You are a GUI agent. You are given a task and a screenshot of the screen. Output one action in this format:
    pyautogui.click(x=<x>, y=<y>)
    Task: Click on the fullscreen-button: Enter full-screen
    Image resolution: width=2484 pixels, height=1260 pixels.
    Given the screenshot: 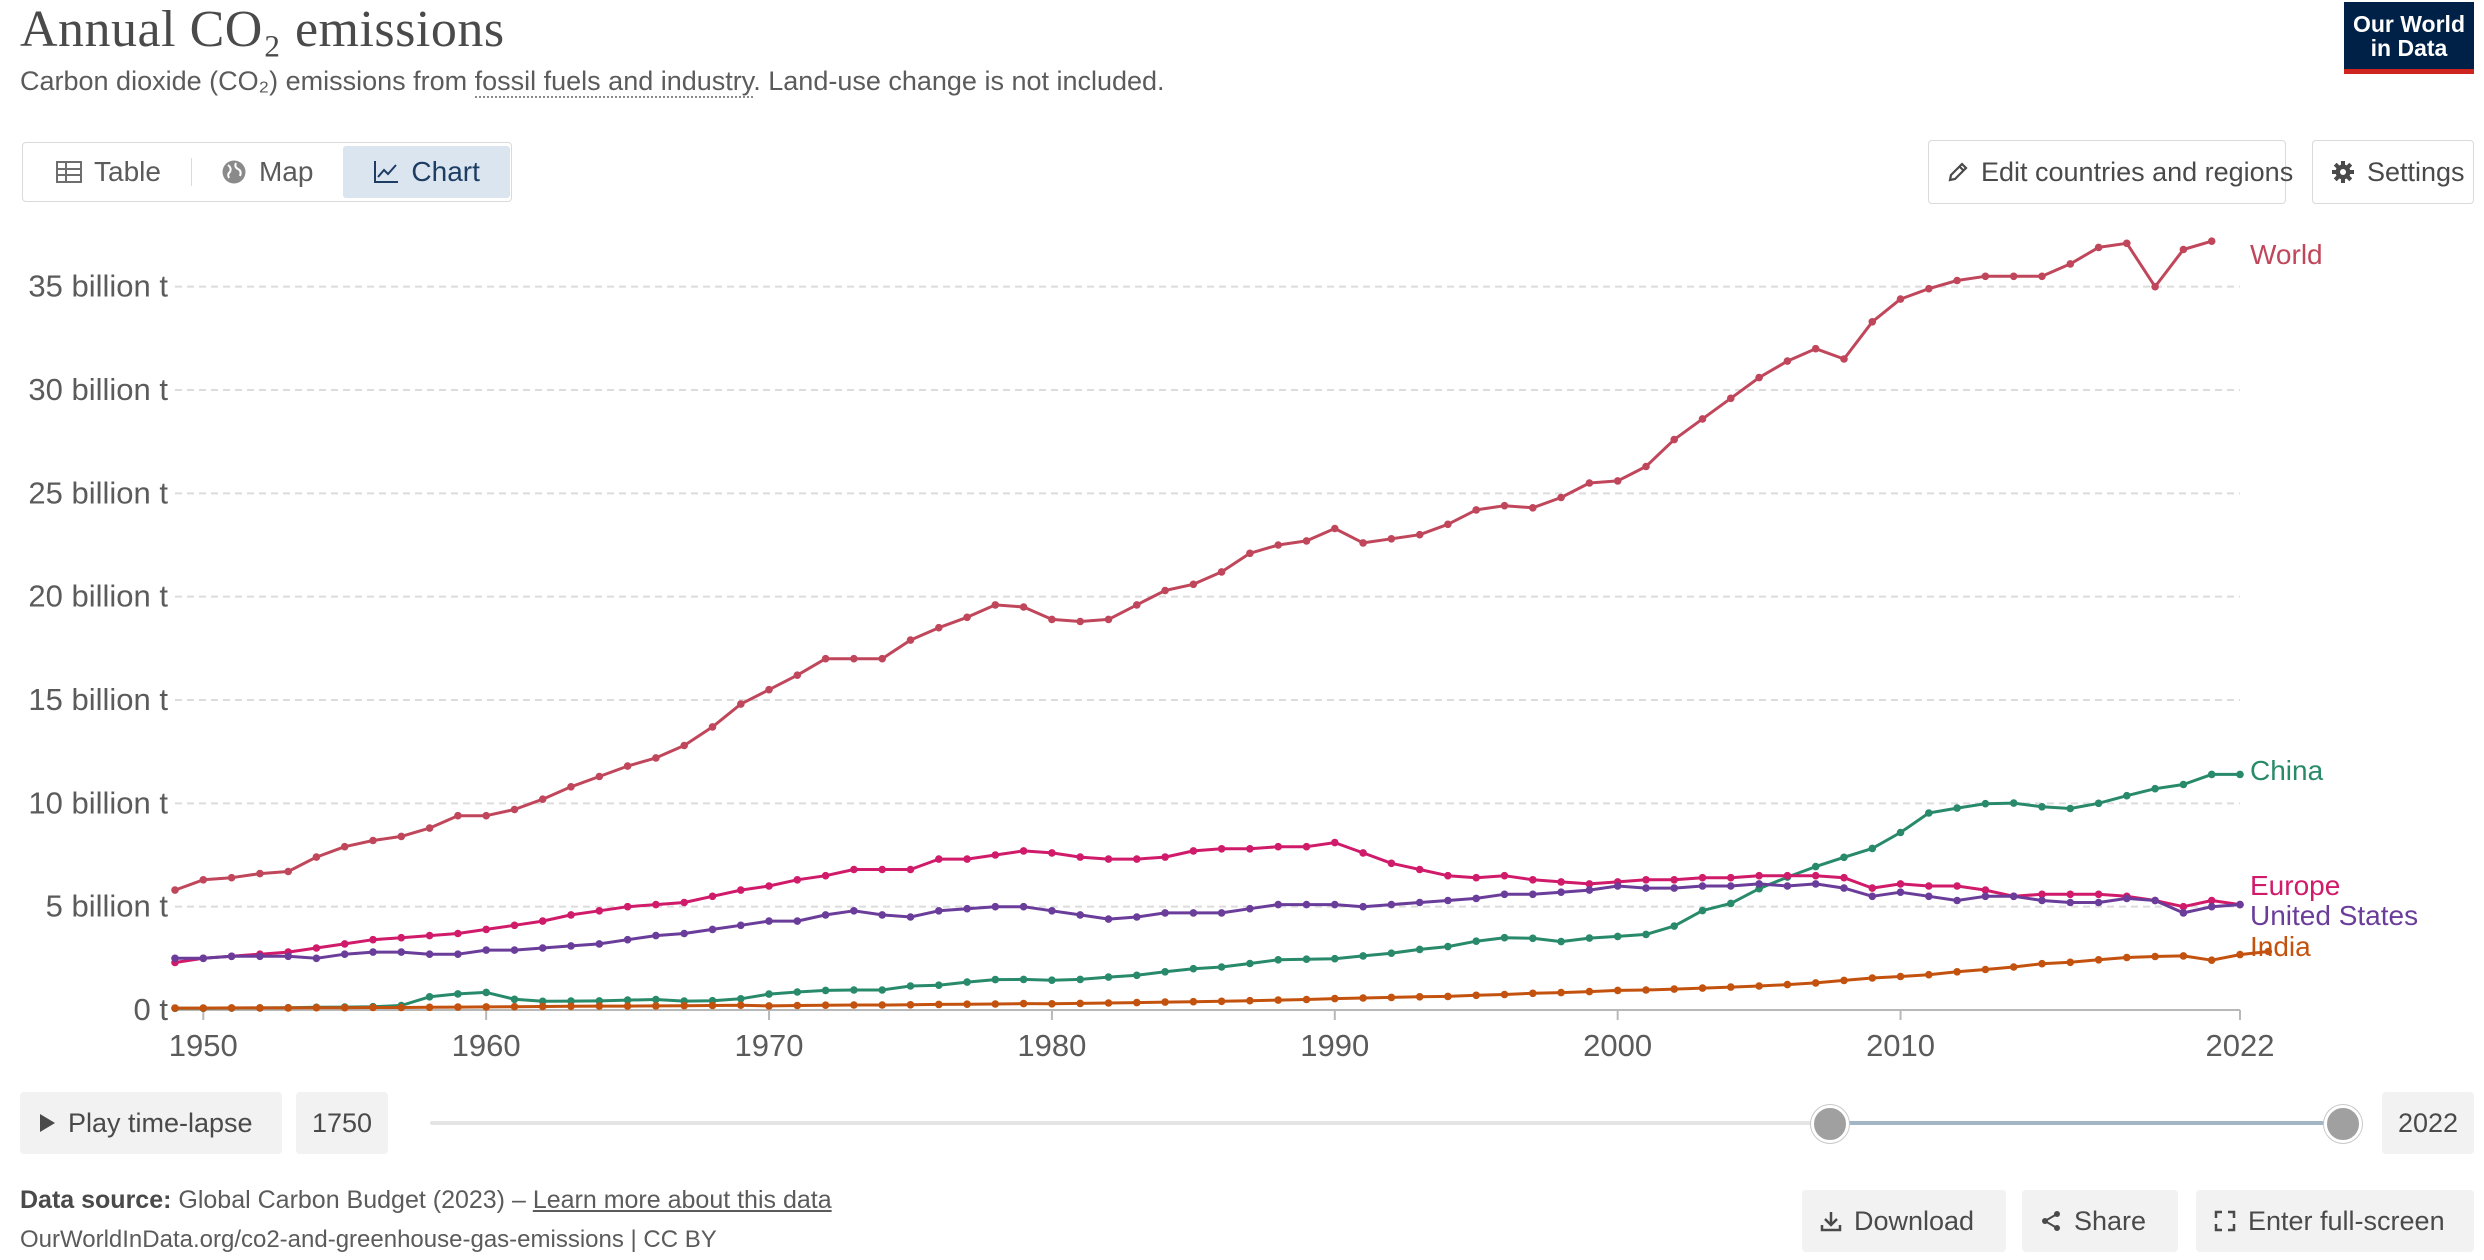 What is the action you would take?
    pyautogui.click(x=2335, y=1221)
    